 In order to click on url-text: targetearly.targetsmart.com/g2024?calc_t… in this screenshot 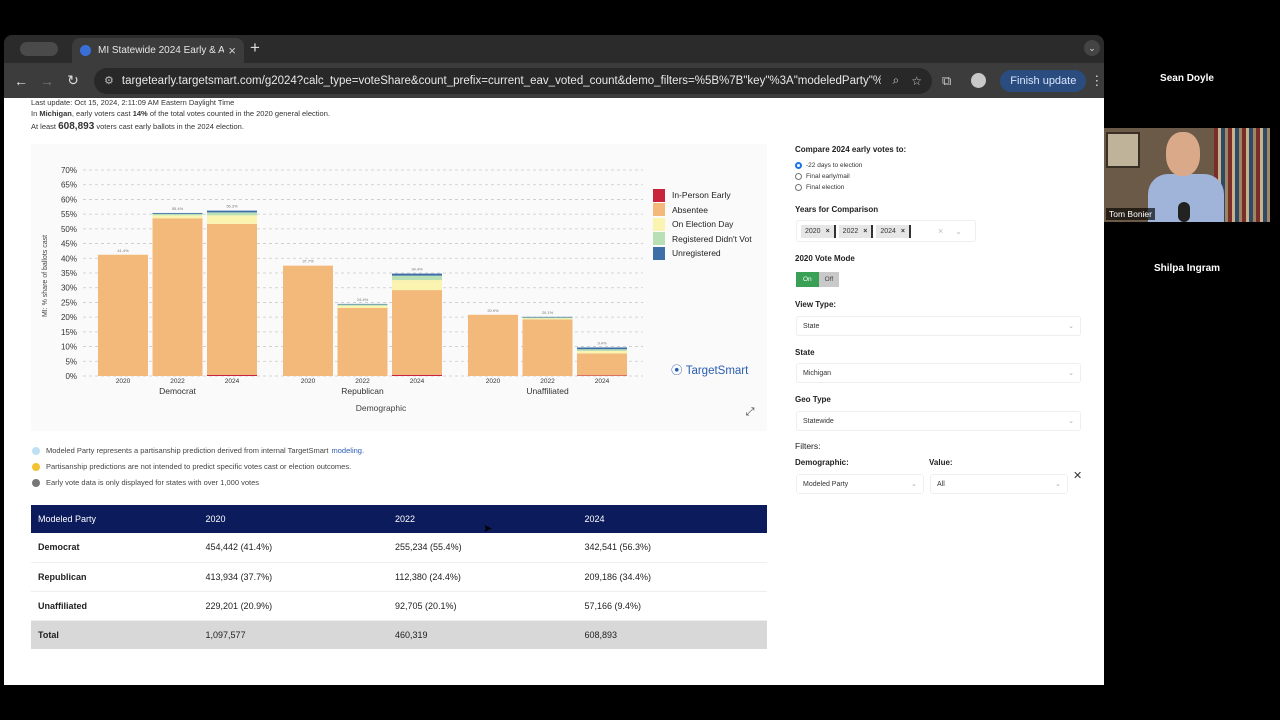, I will do `click(501, 80)`.